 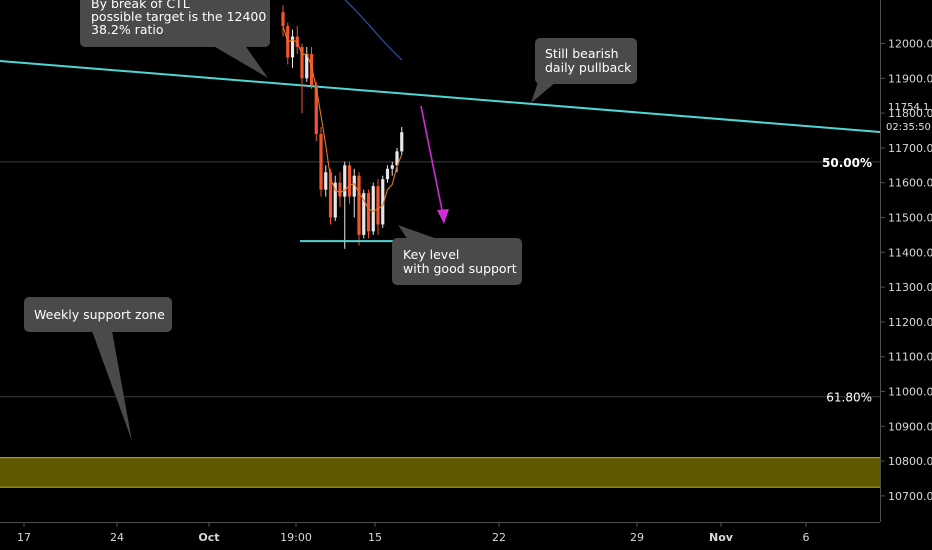 What do you see at coordinates (847, 163) in the screenshot?
I see `fib-label-0: 50.00%` at bounding box center [847, 163].